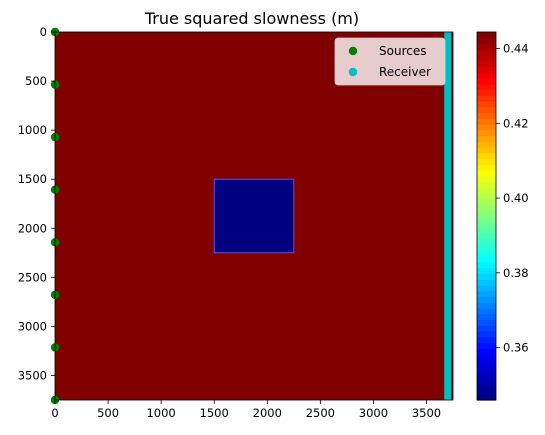  I want to click on colorbar-tick-label: 0.36, so click(516, 348).